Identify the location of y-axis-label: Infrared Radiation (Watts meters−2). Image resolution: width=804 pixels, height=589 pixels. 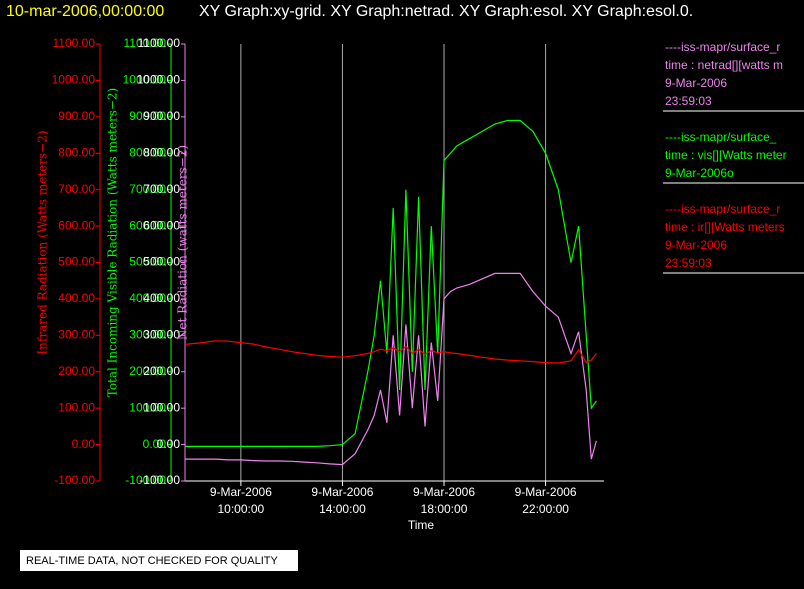
(43, 242).